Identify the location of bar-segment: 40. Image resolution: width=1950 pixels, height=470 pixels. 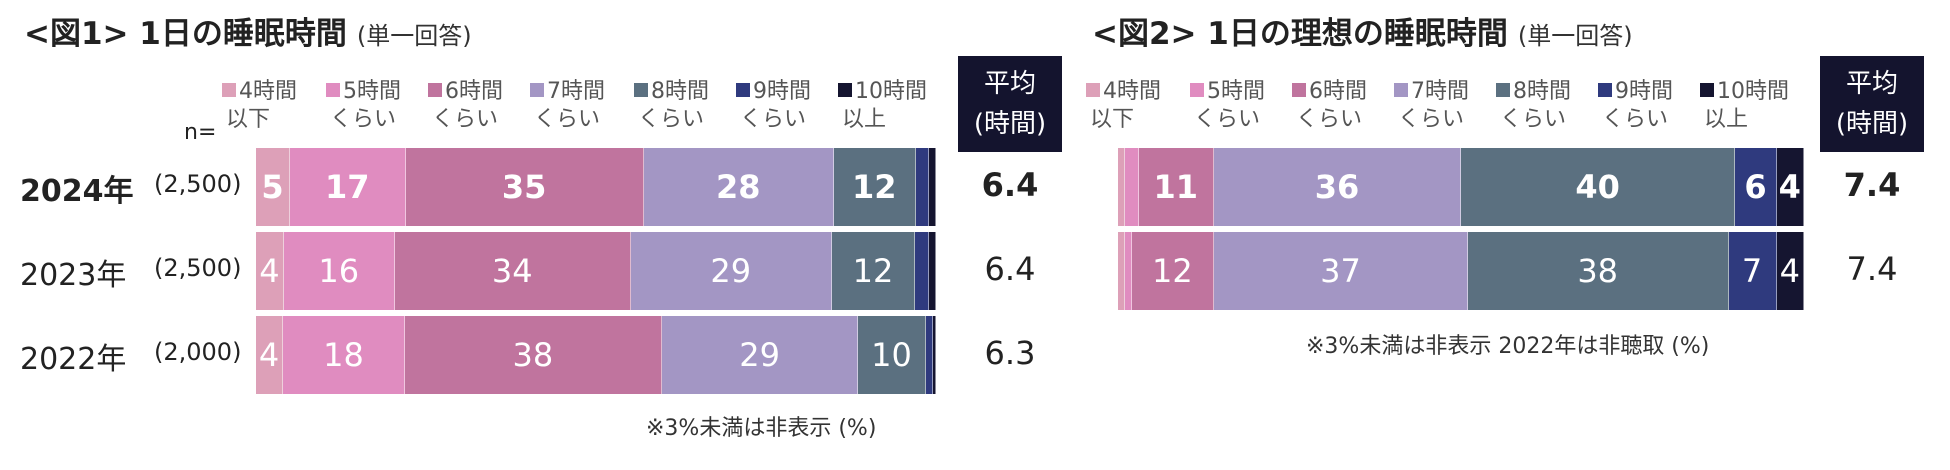
(1598, 187).